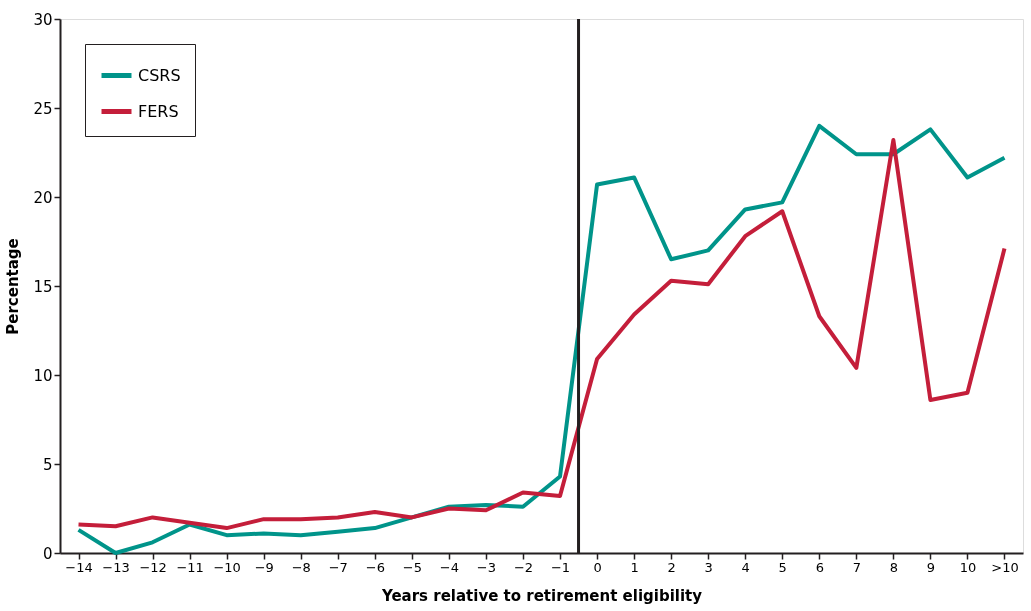  I want to click on x-tick-label: 1, so click(634, 567).